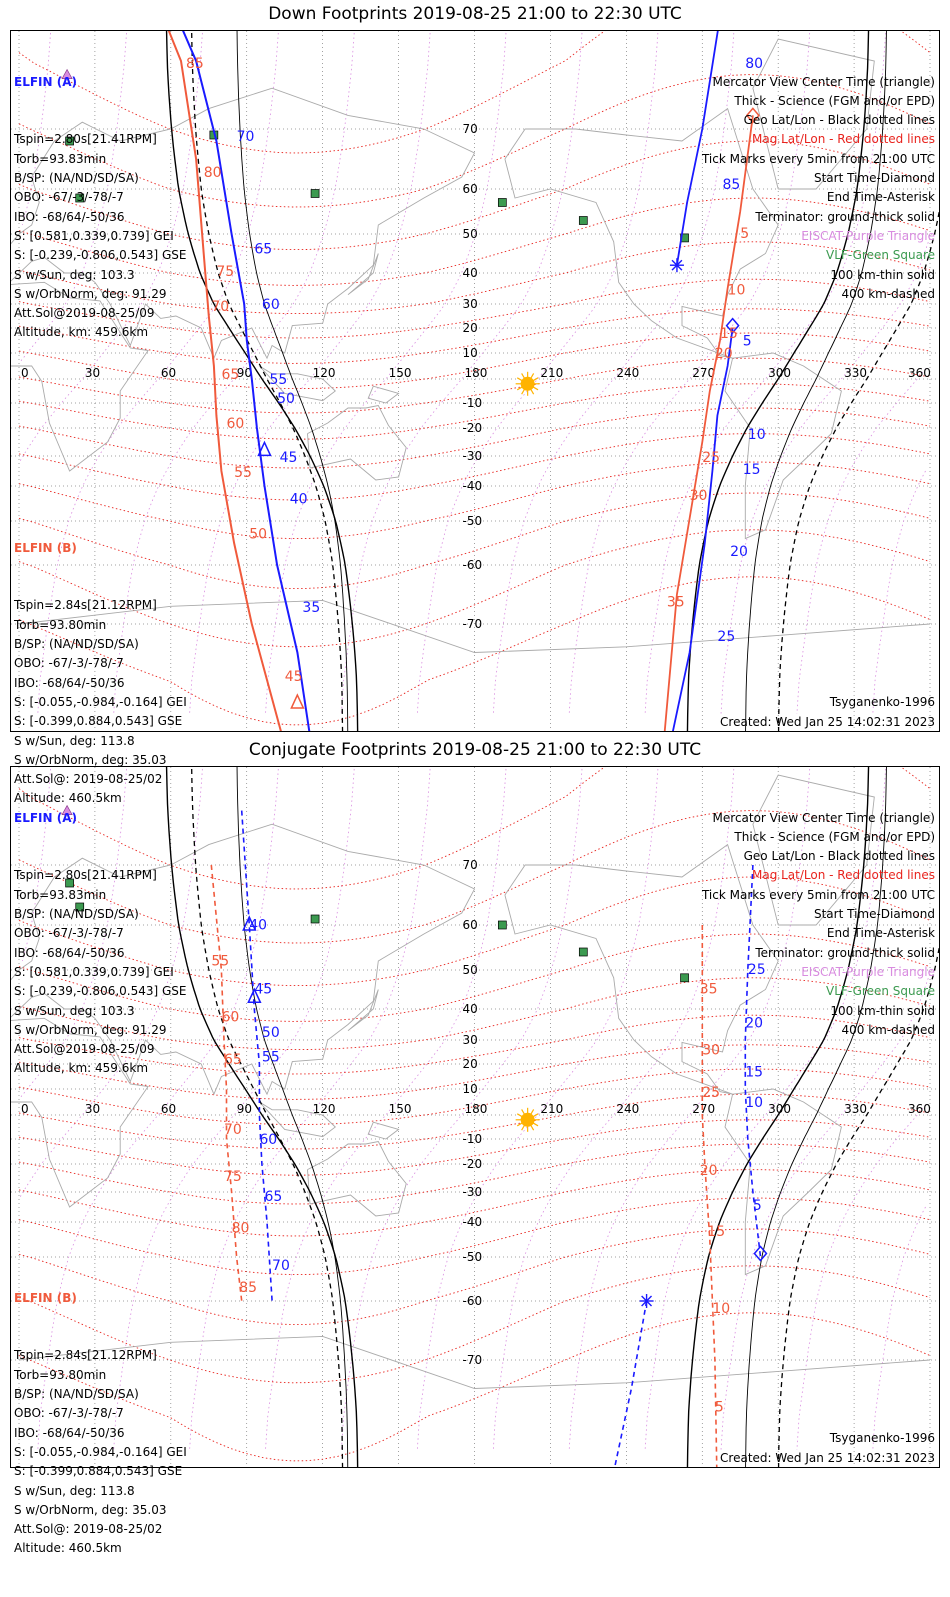 Image resolution: width=950 pixels, height=1597 pixels. I want to click on lat-tick-label: -30, so click(473, 1192).